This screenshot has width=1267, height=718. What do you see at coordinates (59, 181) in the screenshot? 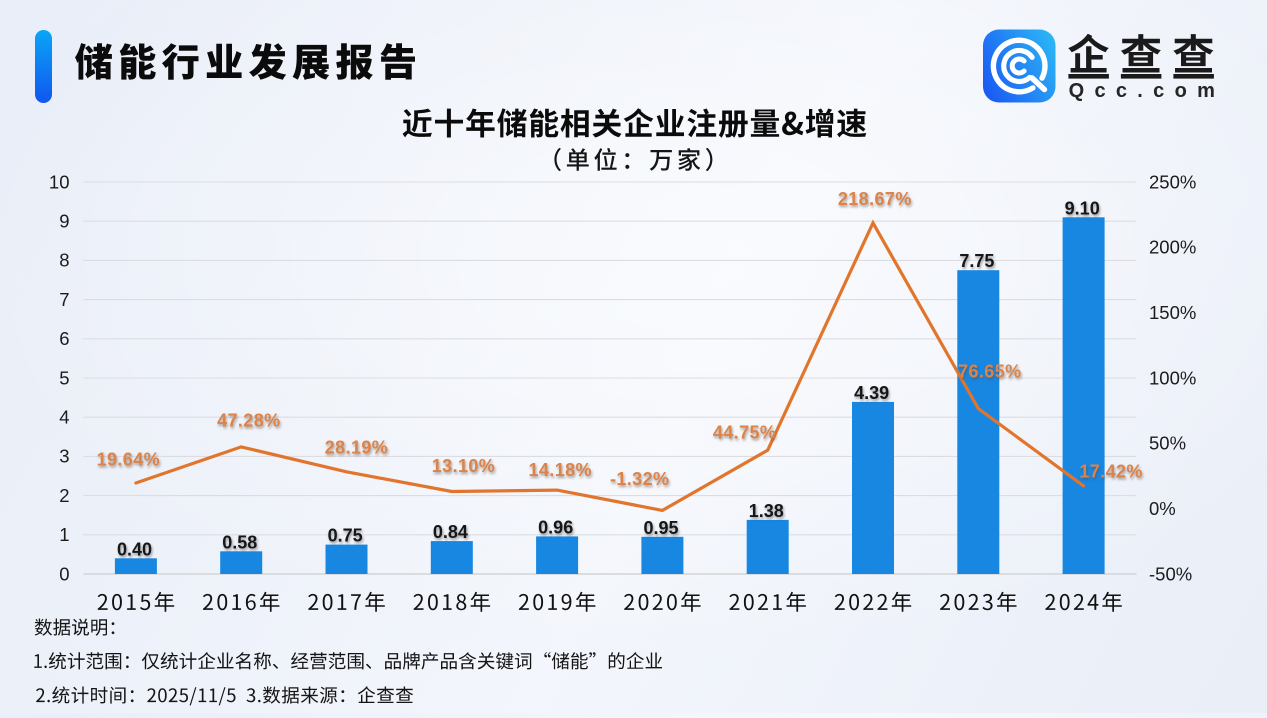
I see `svg-text: 10` at bounding box center [59, 181].